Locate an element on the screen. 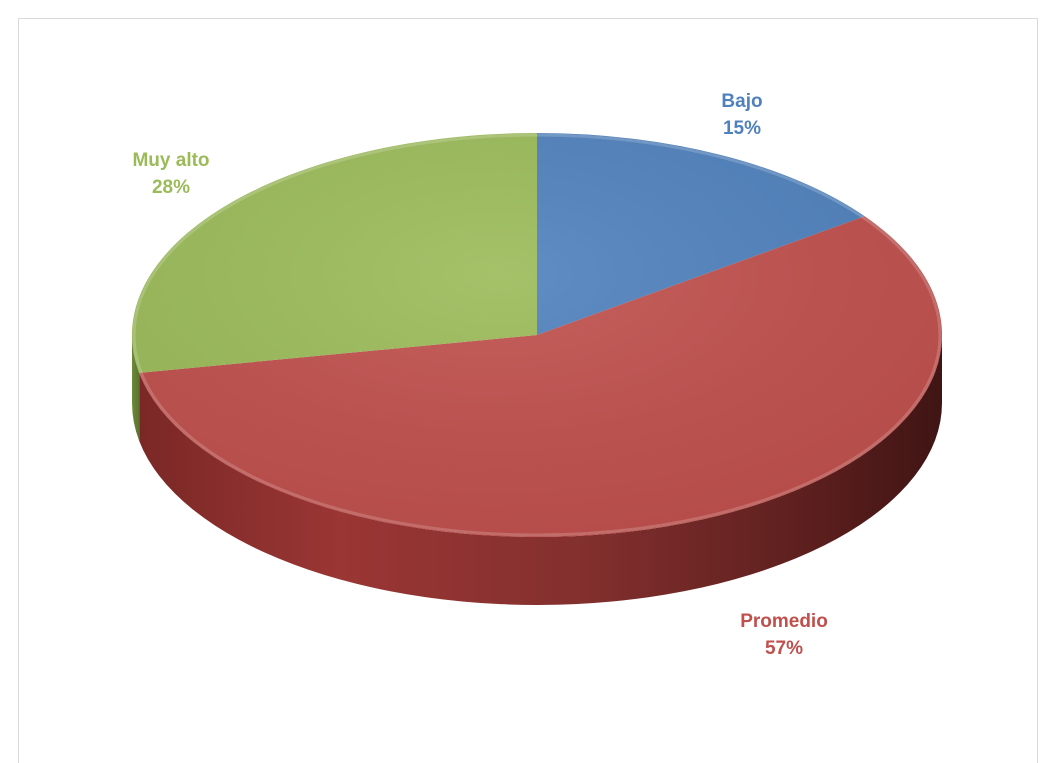 The width and height of the screenshot is (1056, 763). data-label-percent: 28% is located at coordinates (171, 187).